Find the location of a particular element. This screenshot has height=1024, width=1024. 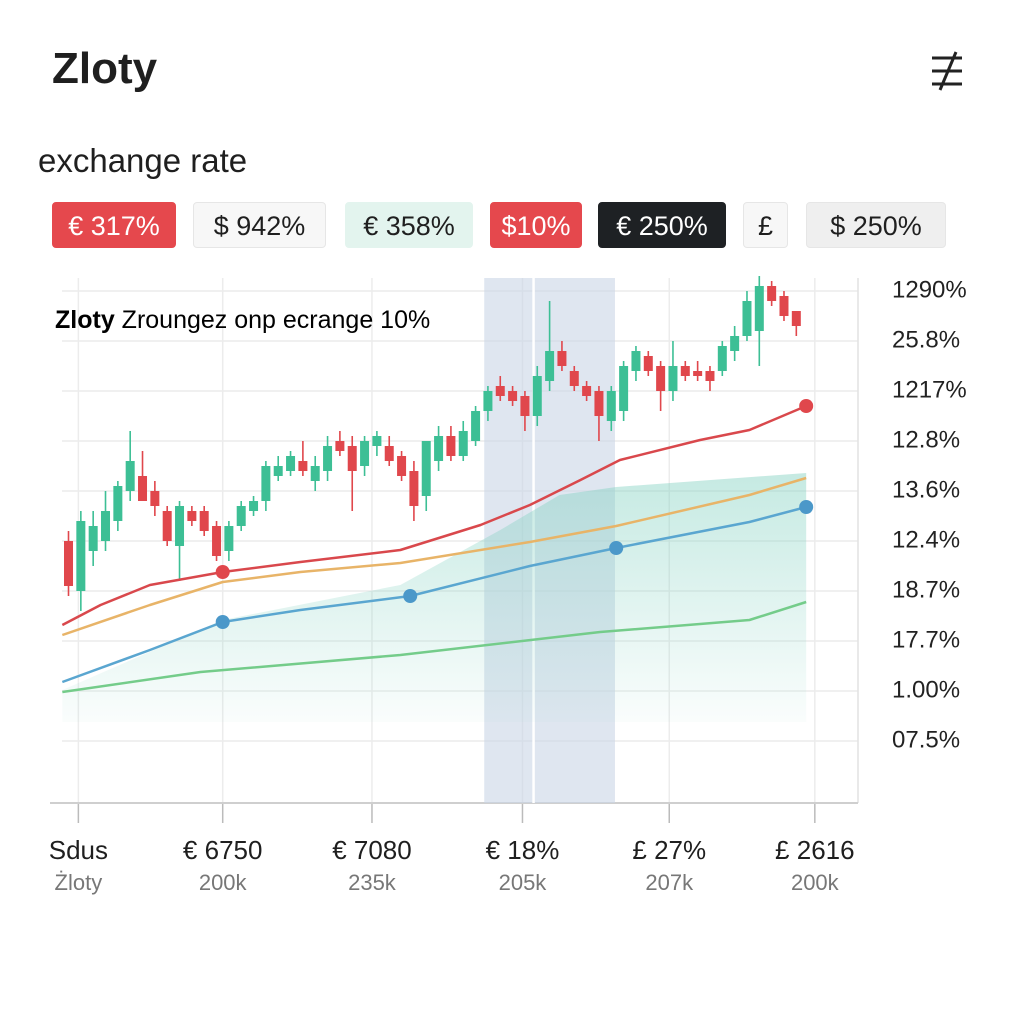

filter-chip: £ is located at coordinates (765, 225).